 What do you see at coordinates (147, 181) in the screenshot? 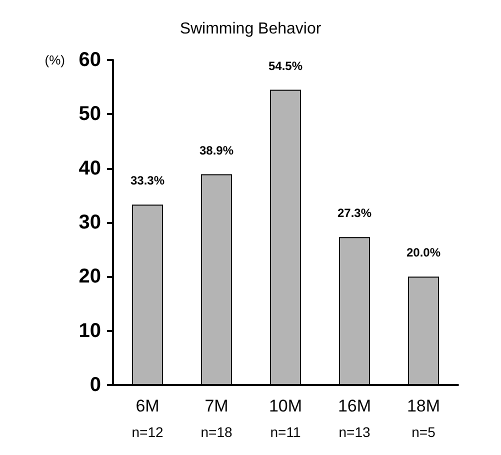
I see `data-label: 33.3%` at bounding box center [147, 181].